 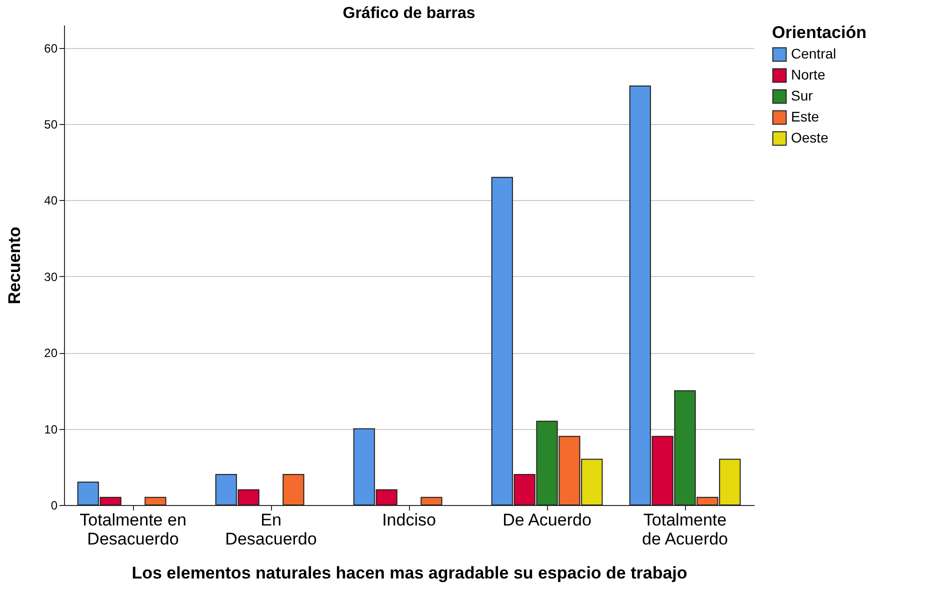 I want to click on chart-title: Gráfico de barras, so click(x=409, y=13).